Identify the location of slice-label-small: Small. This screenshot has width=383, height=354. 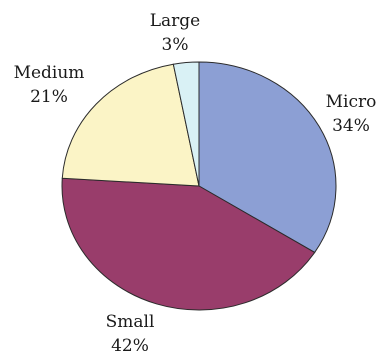
(130, 322).